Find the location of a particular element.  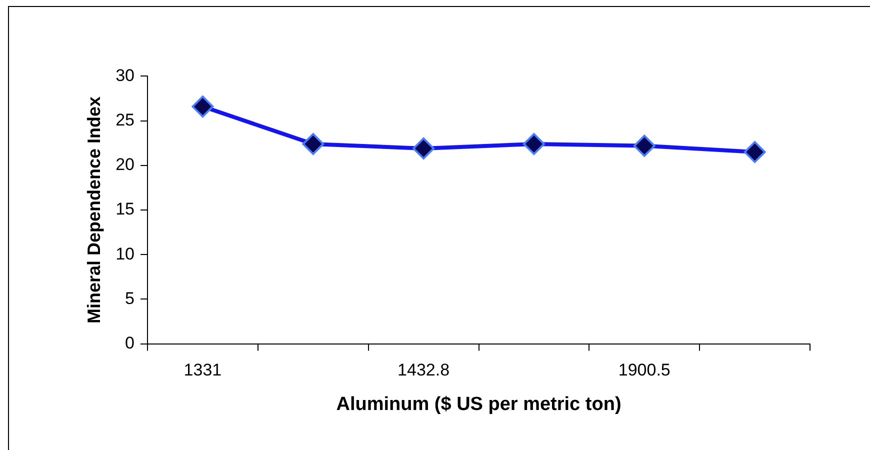

y-axis-title: Mineral Dependence Index is located at coordinates (94, 210).